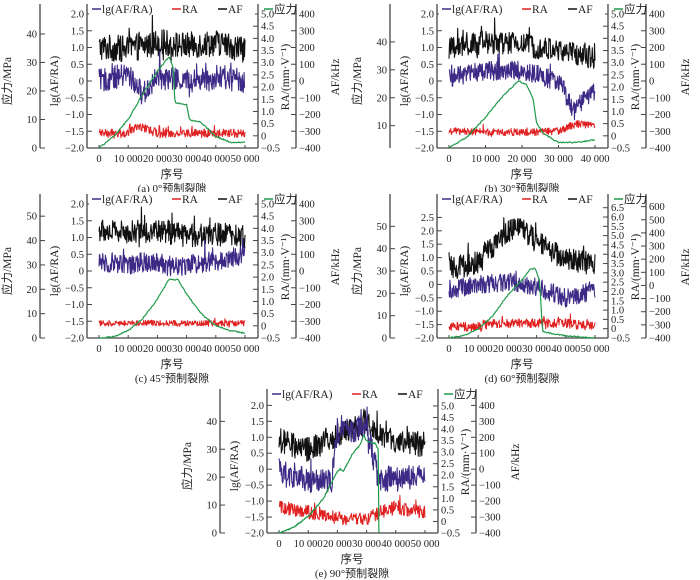 The image size is (700, 580). I want to click on series-line-stress, so click(172, 308).